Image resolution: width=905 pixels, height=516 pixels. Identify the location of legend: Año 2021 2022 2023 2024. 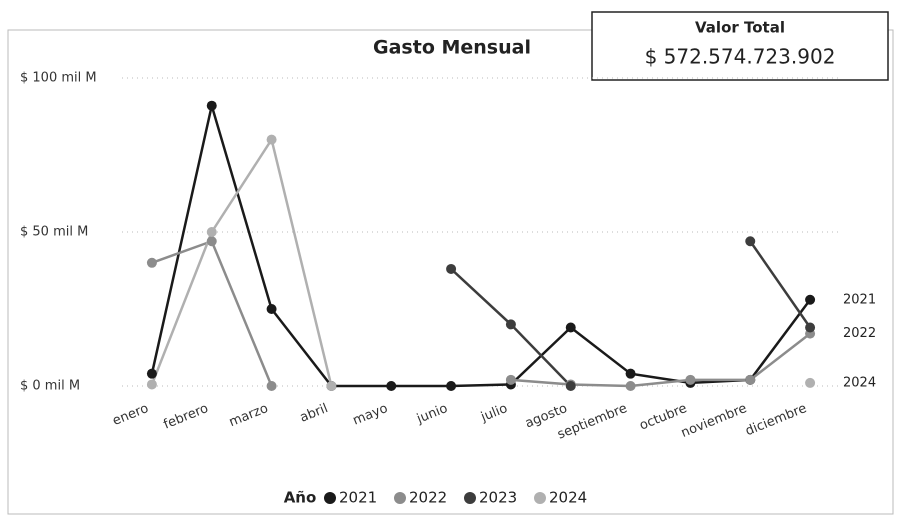
(435, 498).